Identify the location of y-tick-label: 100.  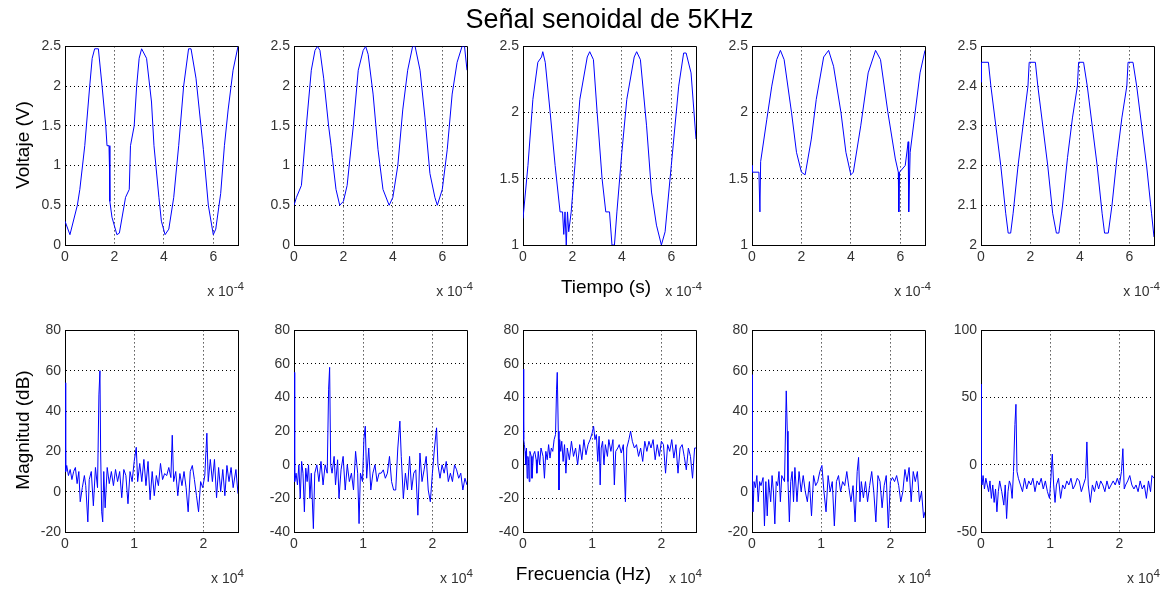
(965, 329).